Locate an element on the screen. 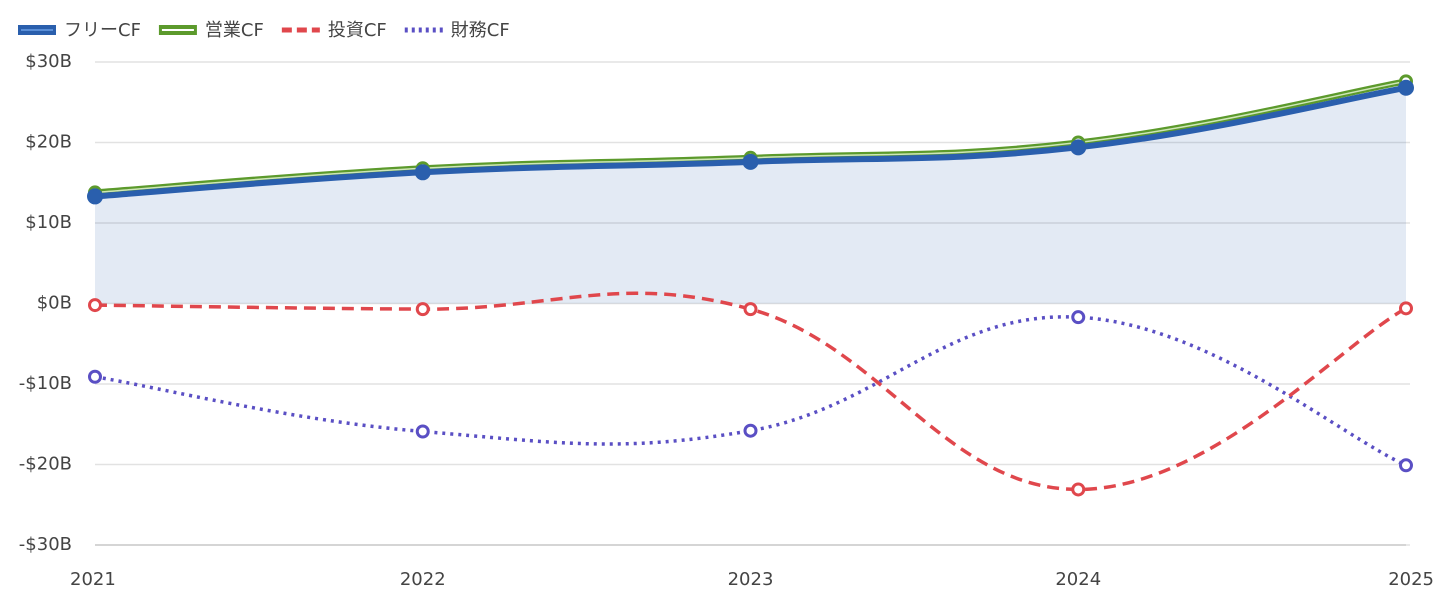  y-tick-label: -$30B is located at coordinates (45, 544).